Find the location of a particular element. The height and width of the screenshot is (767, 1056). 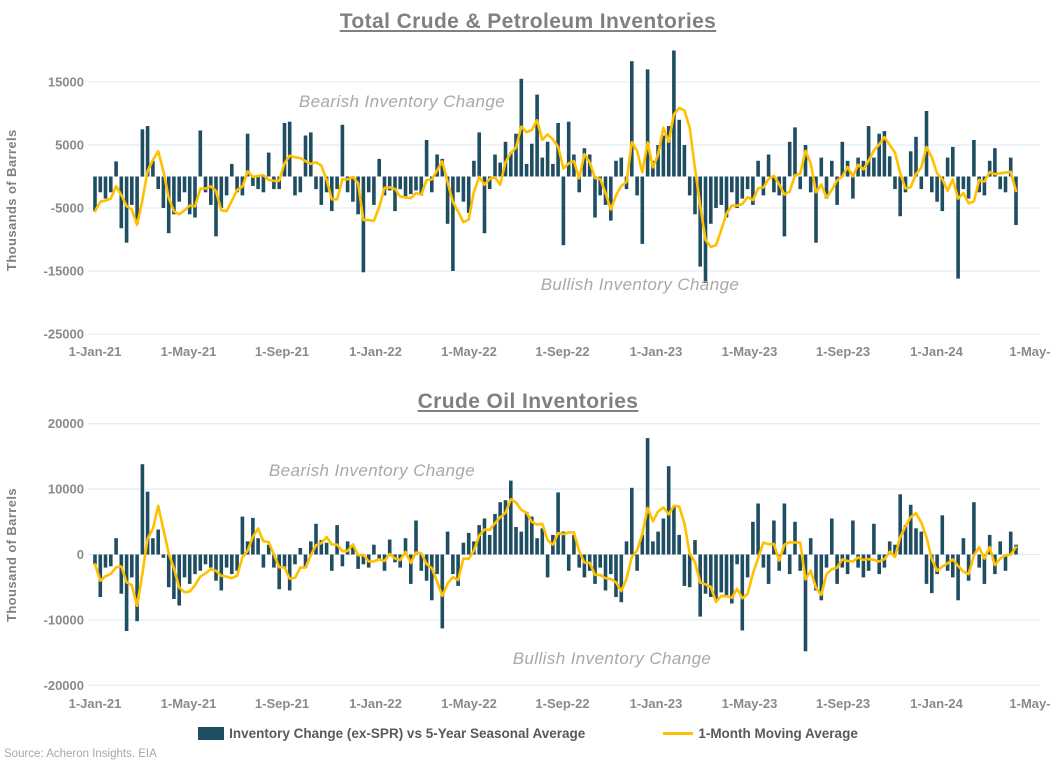

x-tick-label: 1-Sep-21 is located at coordinates (282, 351).